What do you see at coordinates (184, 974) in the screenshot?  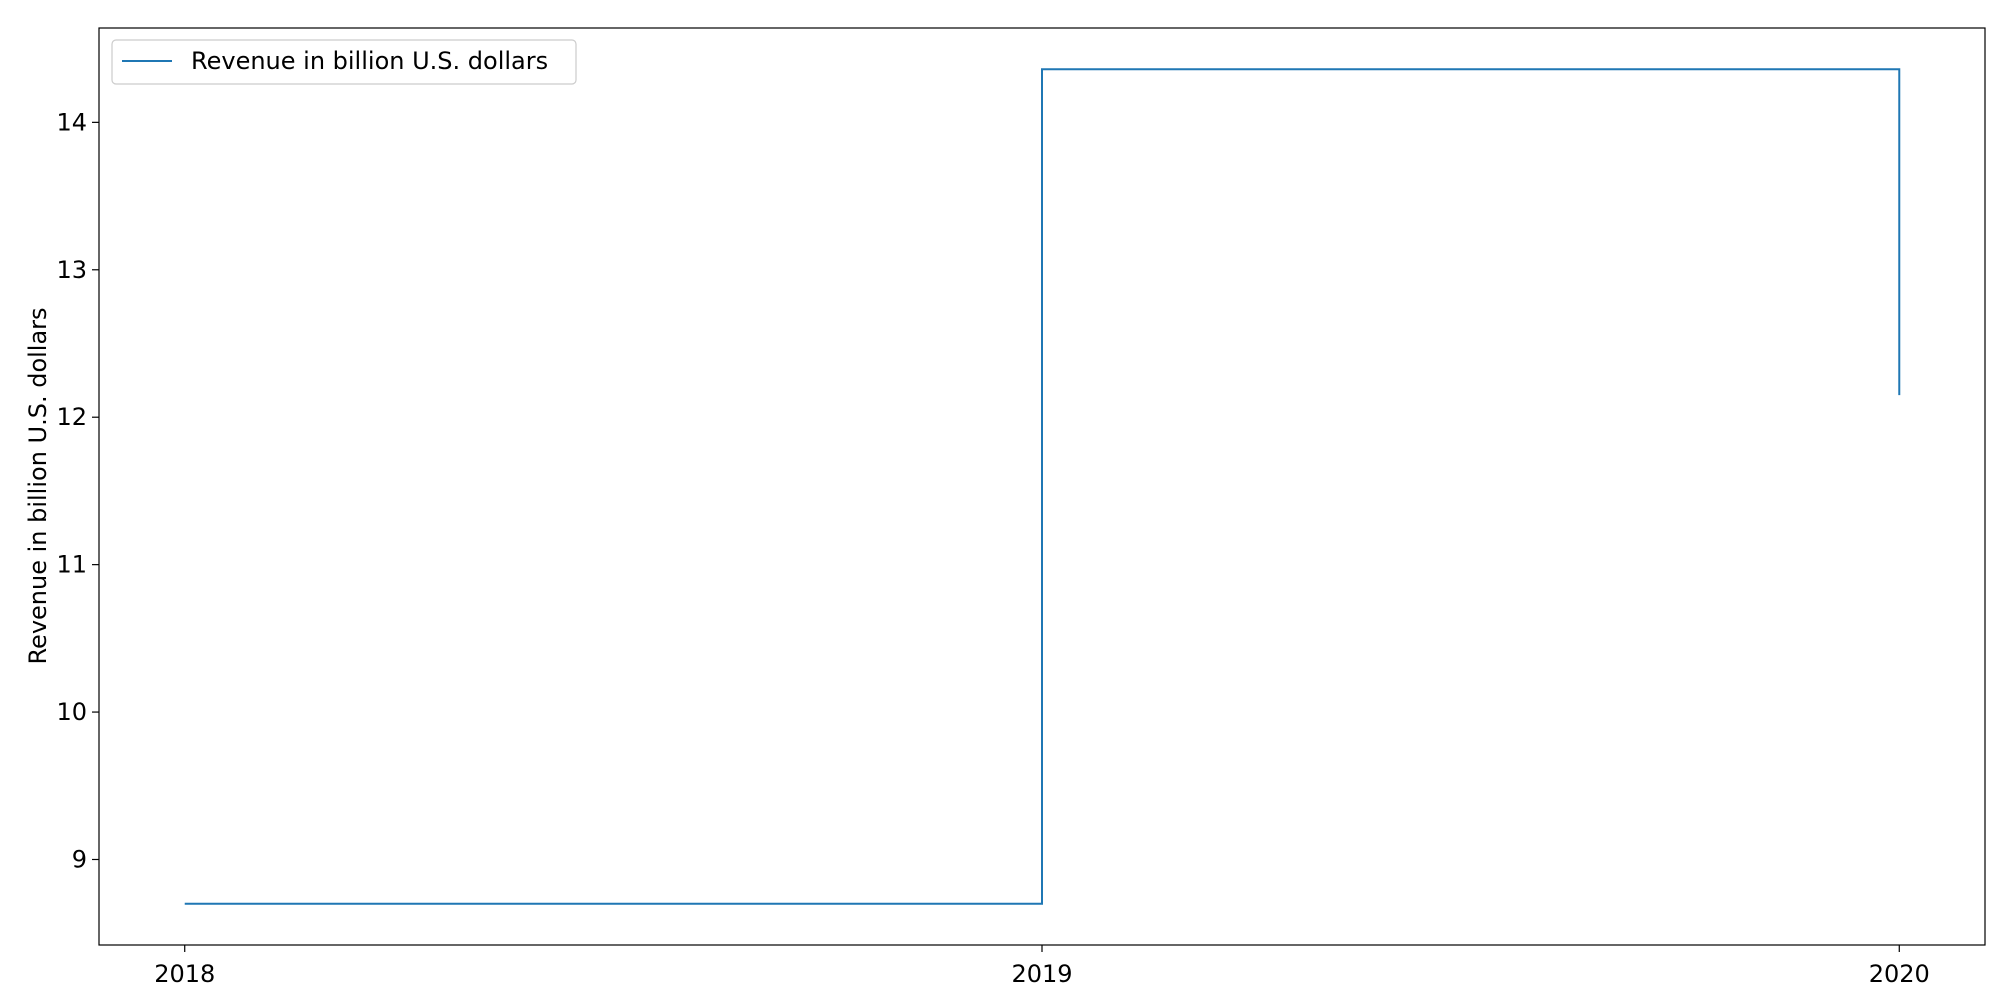 I see `x-tick-label: 2018` at bounding box center [184, 974].